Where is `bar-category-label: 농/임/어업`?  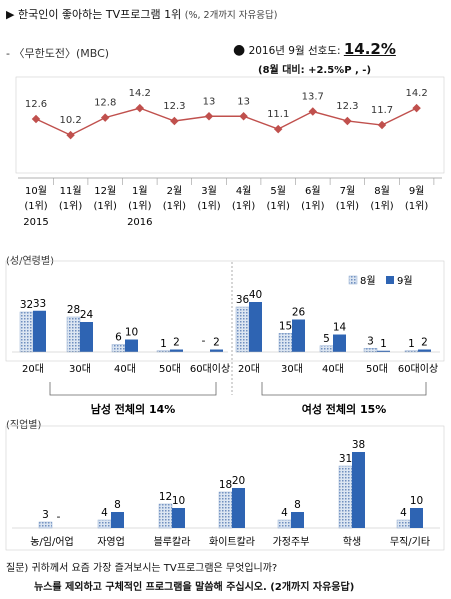
bar-category-label: 농/임/어업 is located at coordinates (52, 541).